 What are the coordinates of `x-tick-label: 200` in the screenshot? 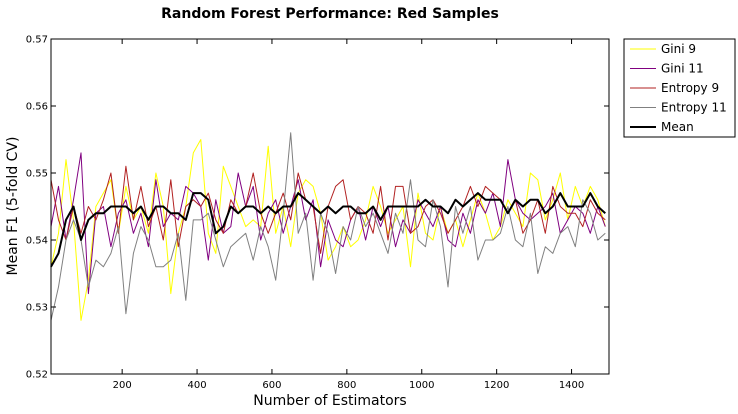 It's located at (122, 385).